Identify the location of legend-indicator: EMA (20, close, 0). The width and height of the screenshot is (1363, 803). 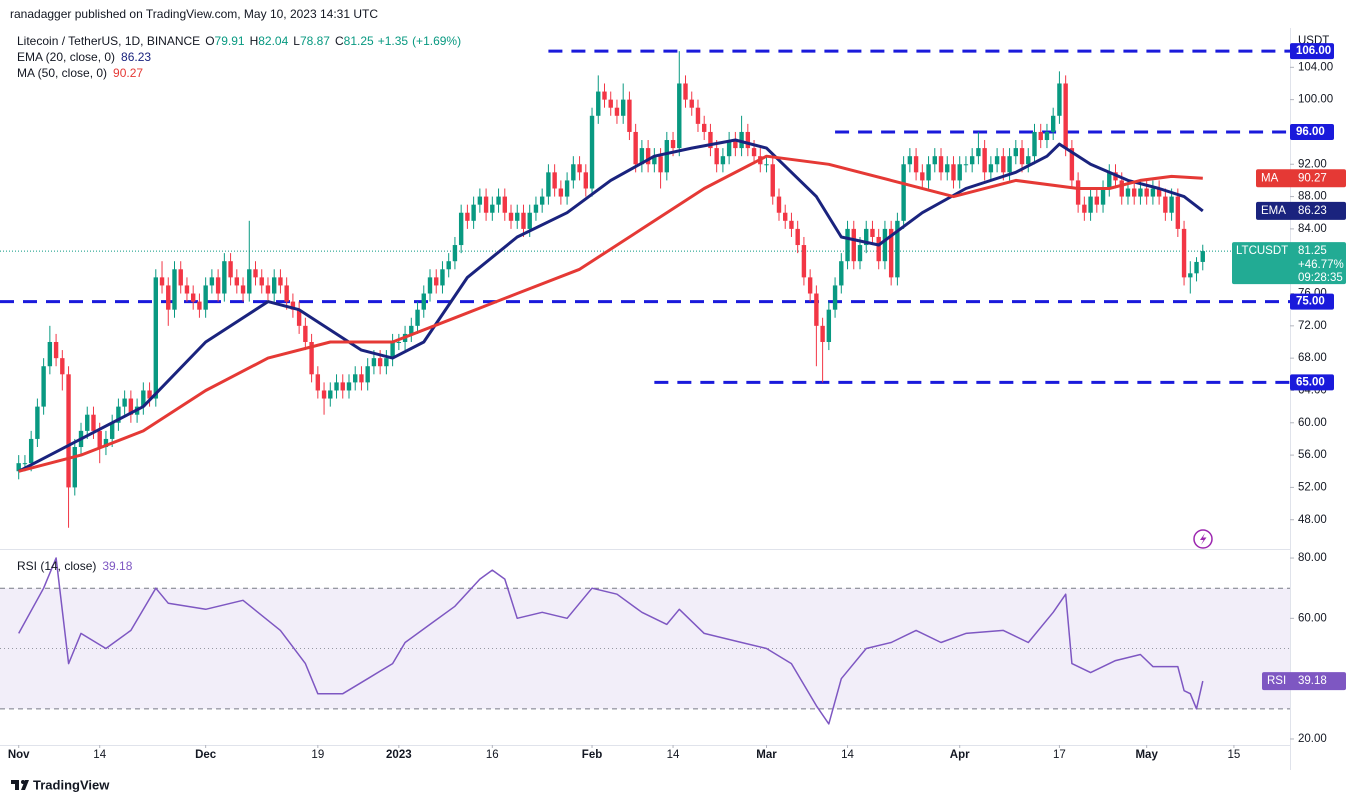
(66, 57).